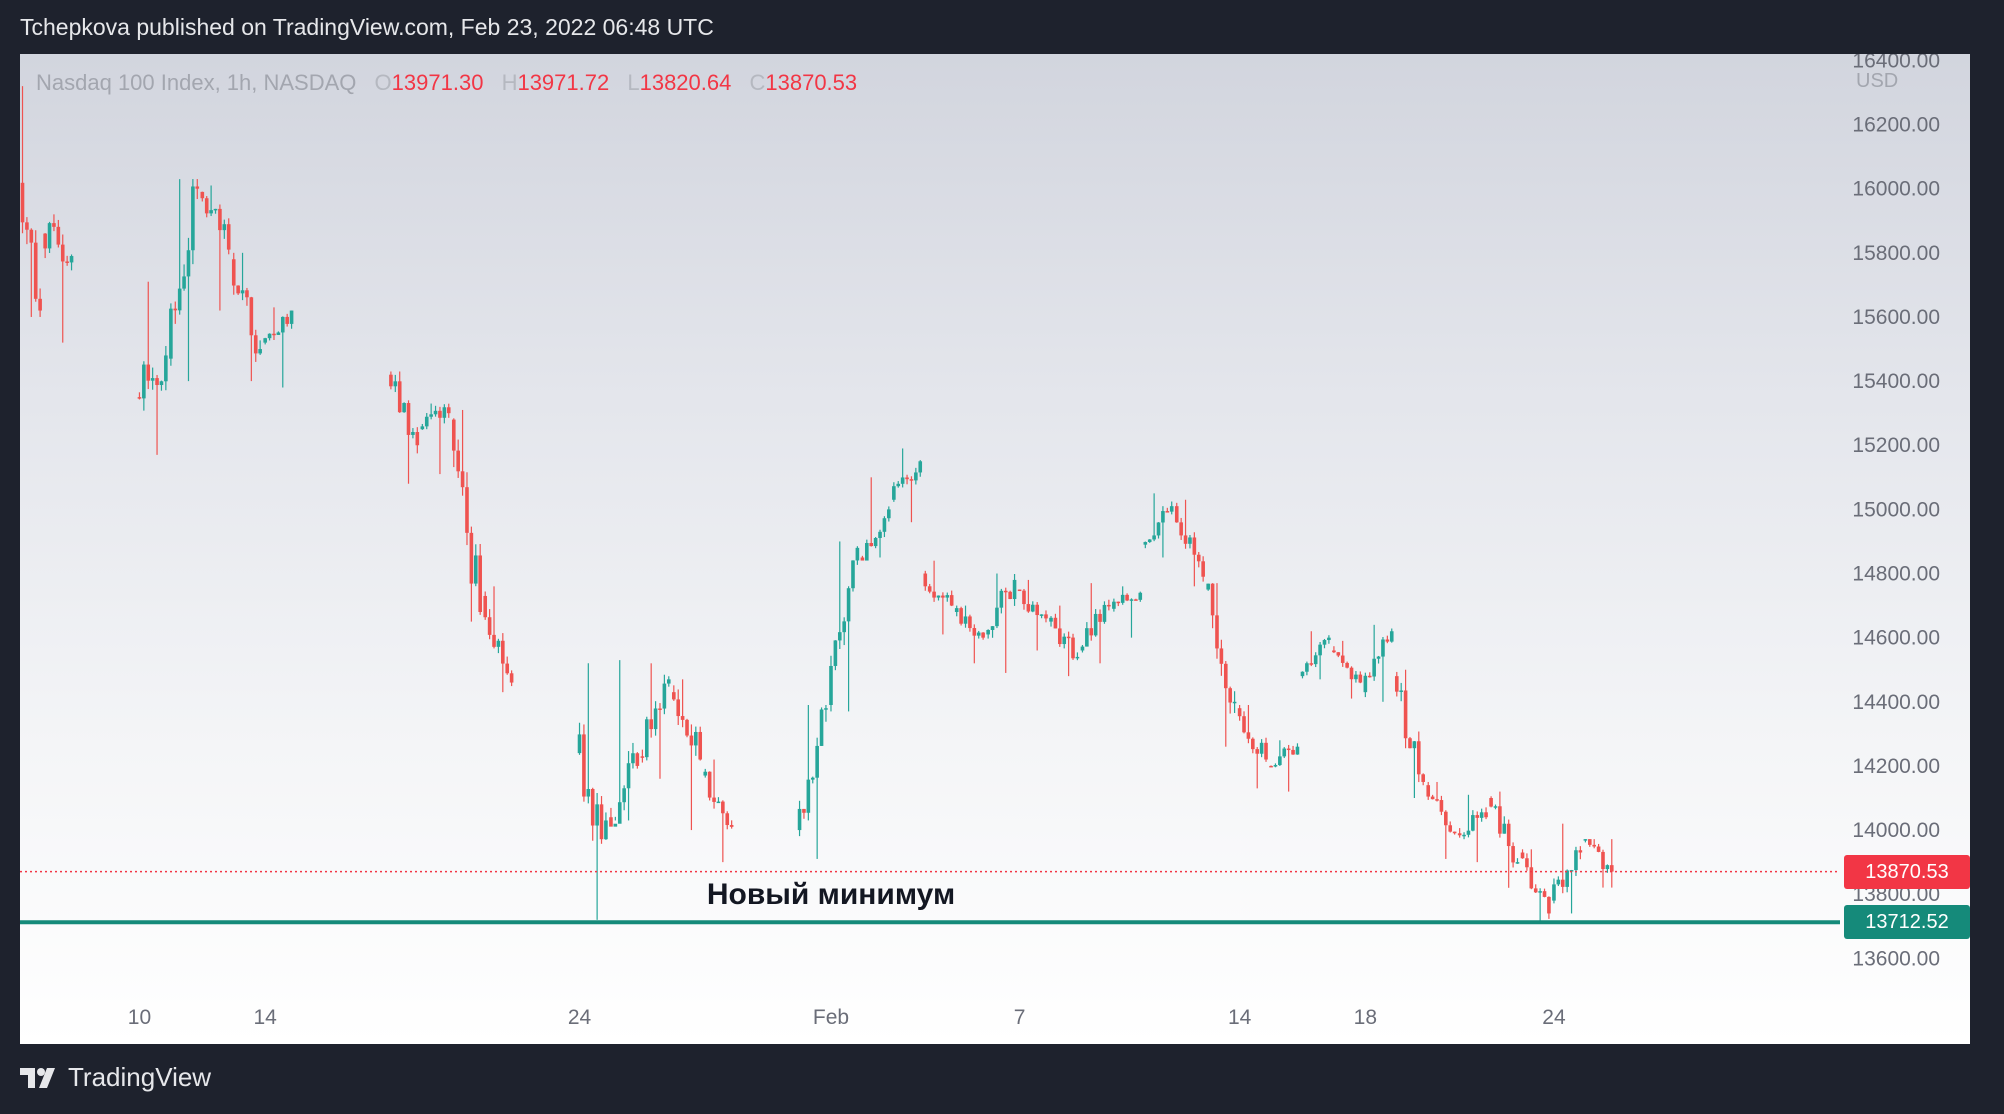 This screenshot has width=2004, height=1114. Describe the element at coordinates (1896, 63) in the screenshot. I see `price-tick-label: 16400.00` at that location.